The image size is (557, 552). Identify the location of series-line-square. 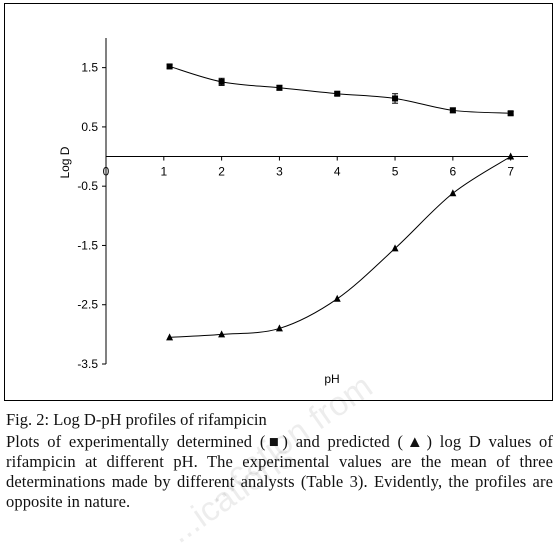
(340, 89).